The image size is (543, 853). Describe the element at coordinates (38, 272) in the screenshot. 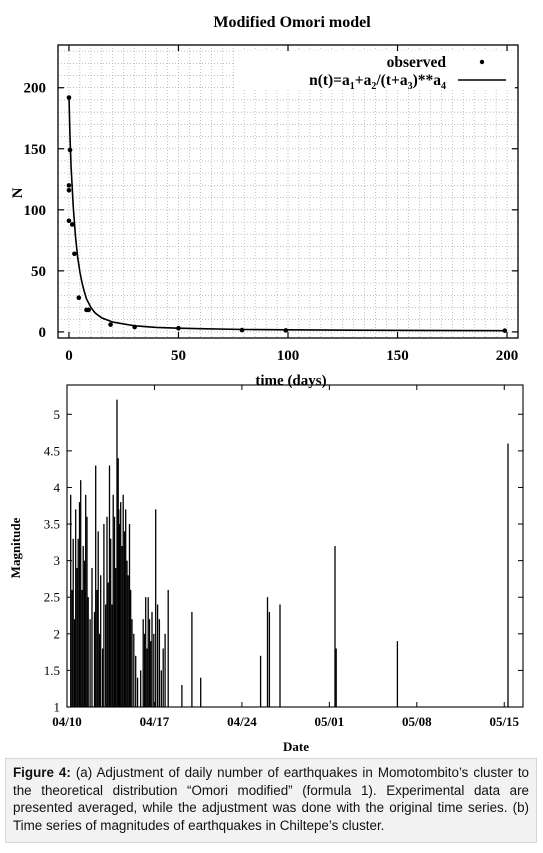

I see `y-tick-label: 50` at that location.